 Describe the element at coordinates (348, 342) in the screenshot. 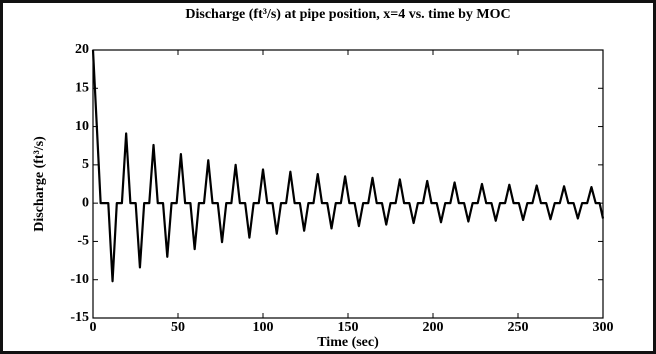

I see `x-axis-label: Time (sec)` at that location.